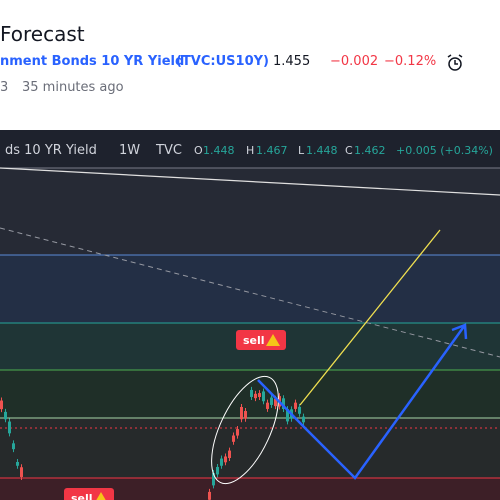 This screenshot has height=500, width=500. I want to click on price: 1.455, so click(292, 61).